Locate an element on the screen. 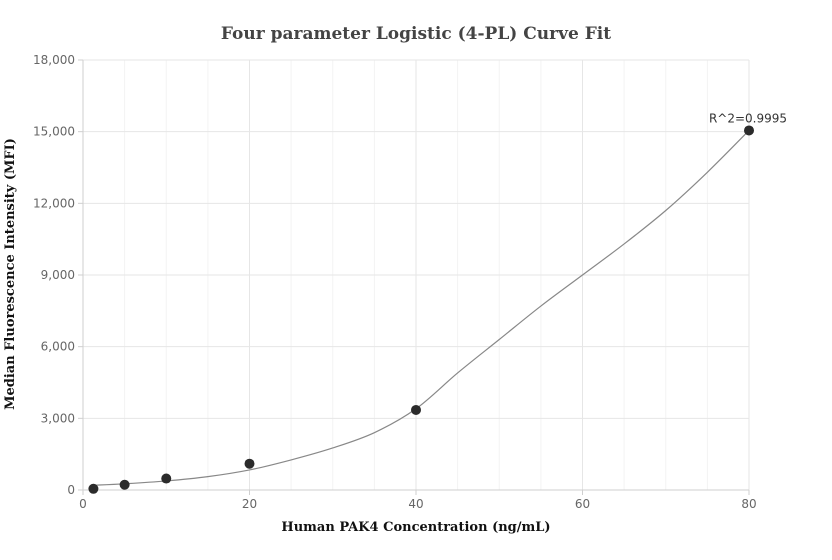 The image size is (832, 560). x-tick-label: 0 is located at coordinates (83, 504).